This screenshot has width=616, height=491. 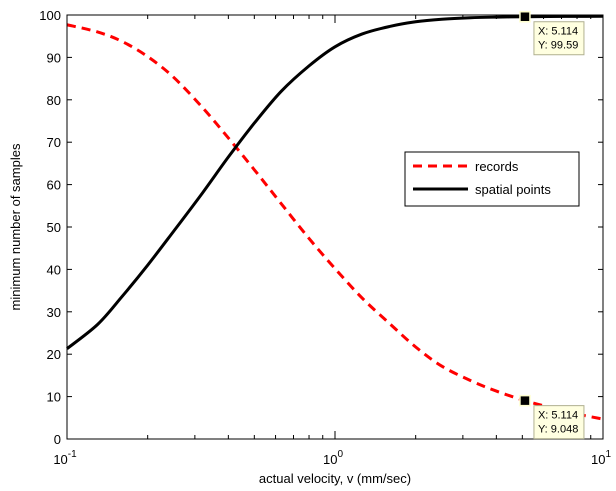 I want to click on x-tick-label: 10¹, so click(x=601, y=458).